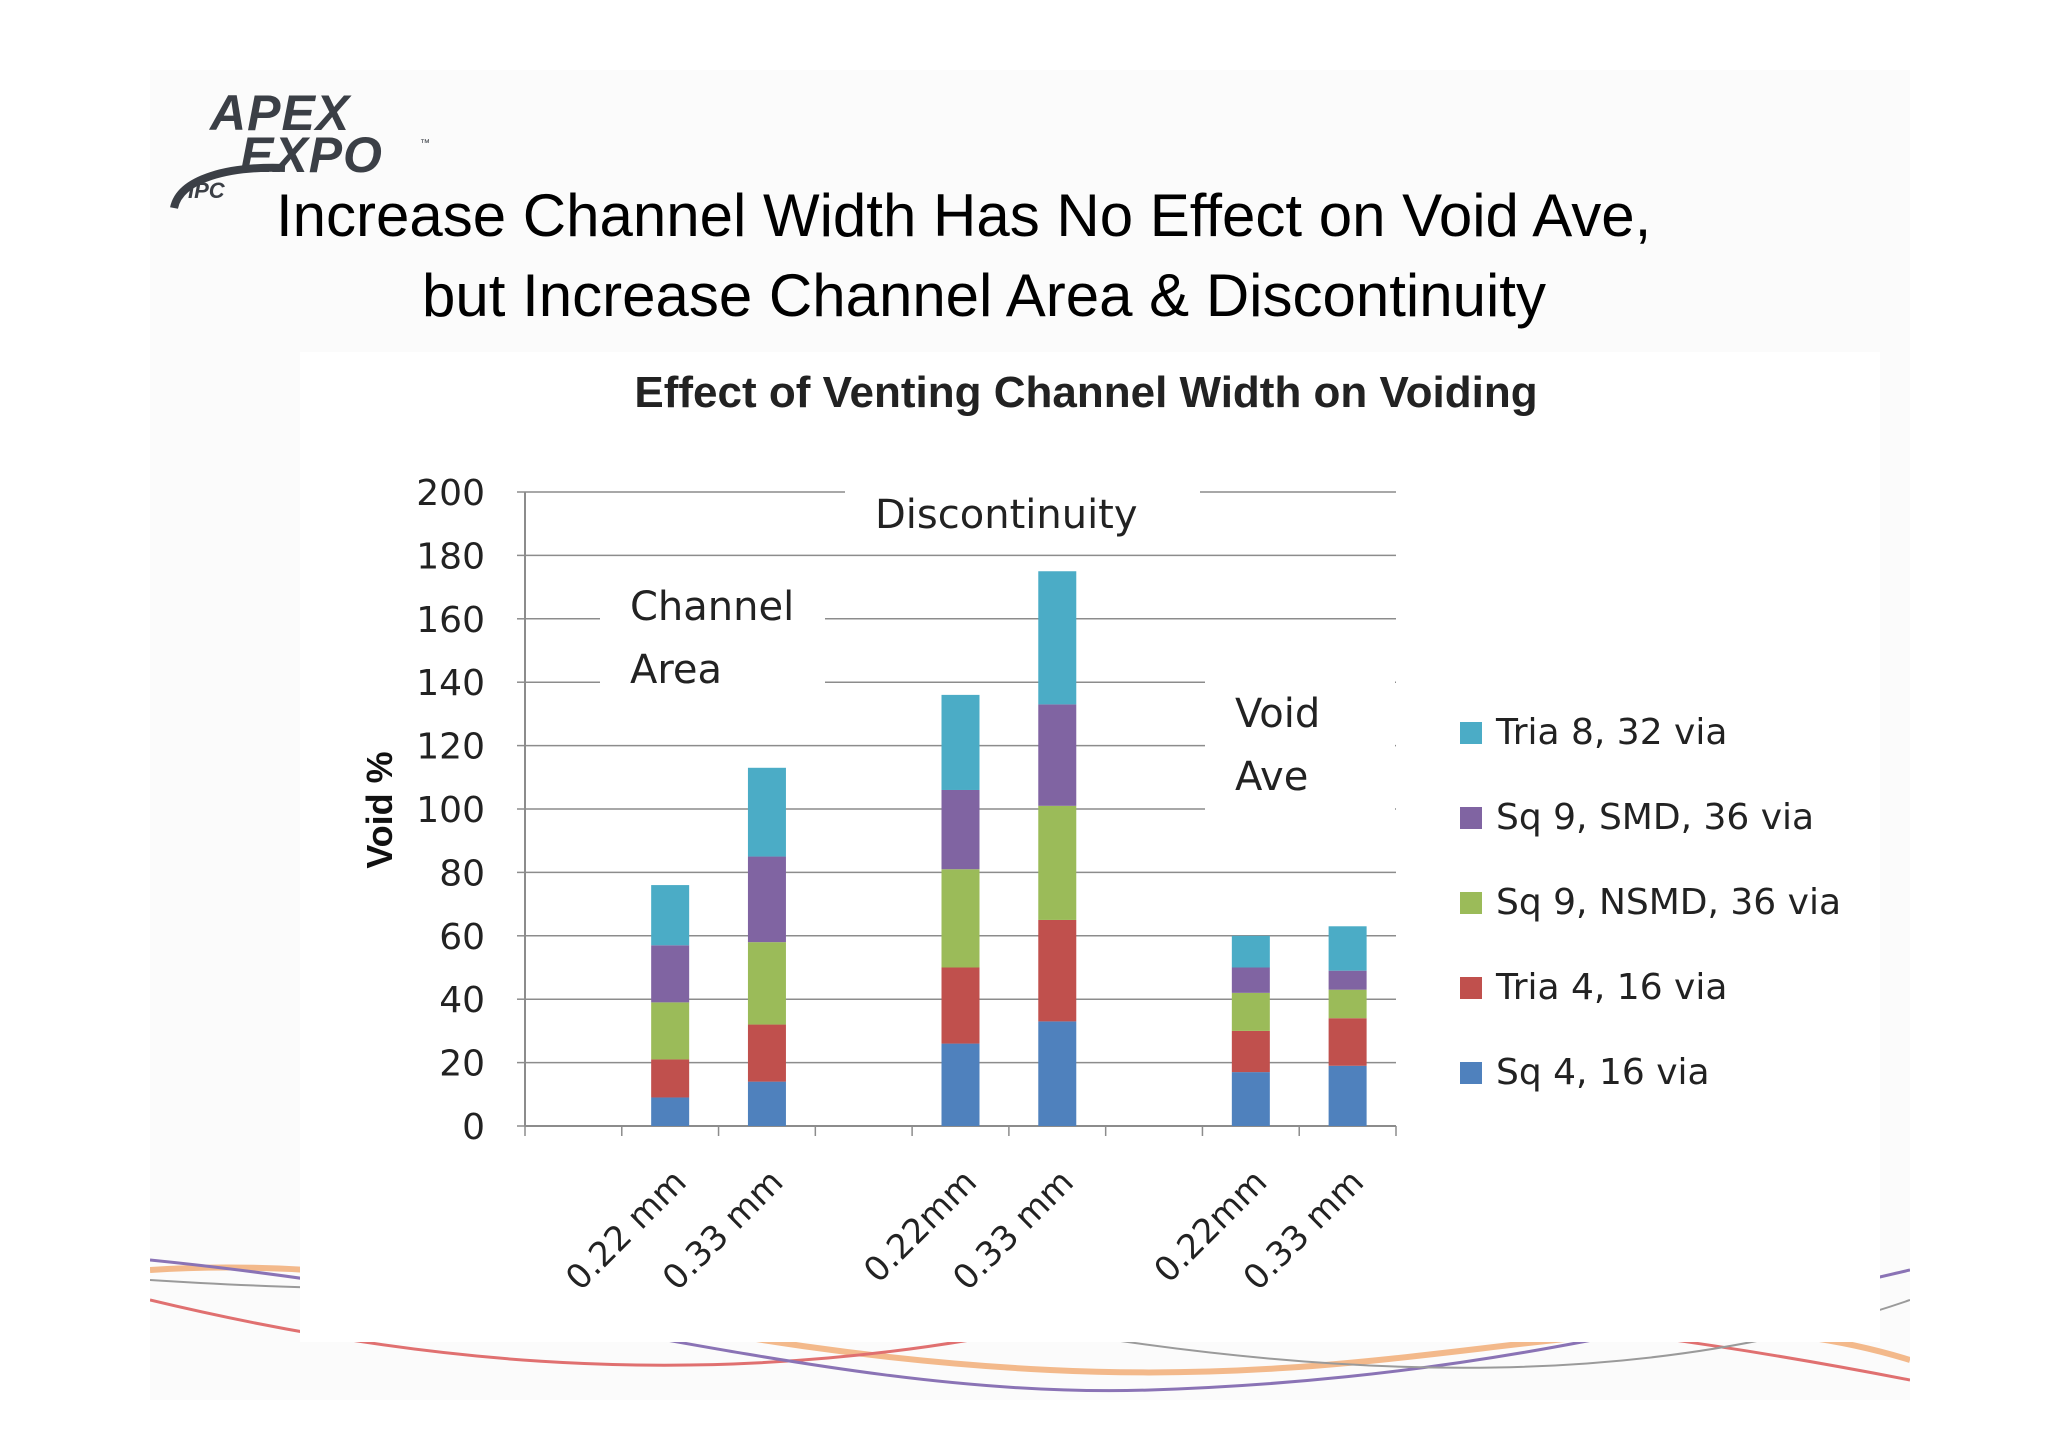 The image size is (2048, 1448). I want to click on legend-label: Tria 8, 32 via, so click(1612, 732).